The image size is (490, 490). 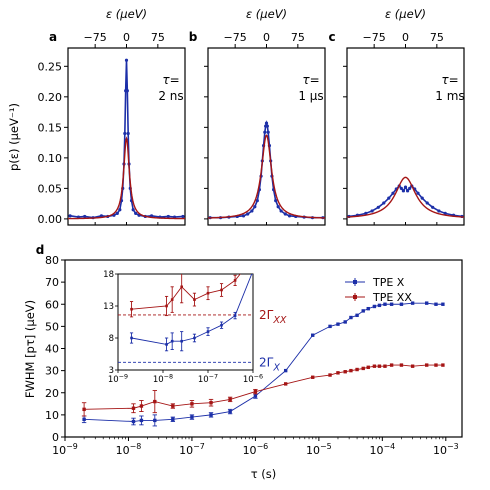 What do you see at coordinates (185, 322) in the screenshot?
I see `inset-frame` at bounding box center [185, 322].